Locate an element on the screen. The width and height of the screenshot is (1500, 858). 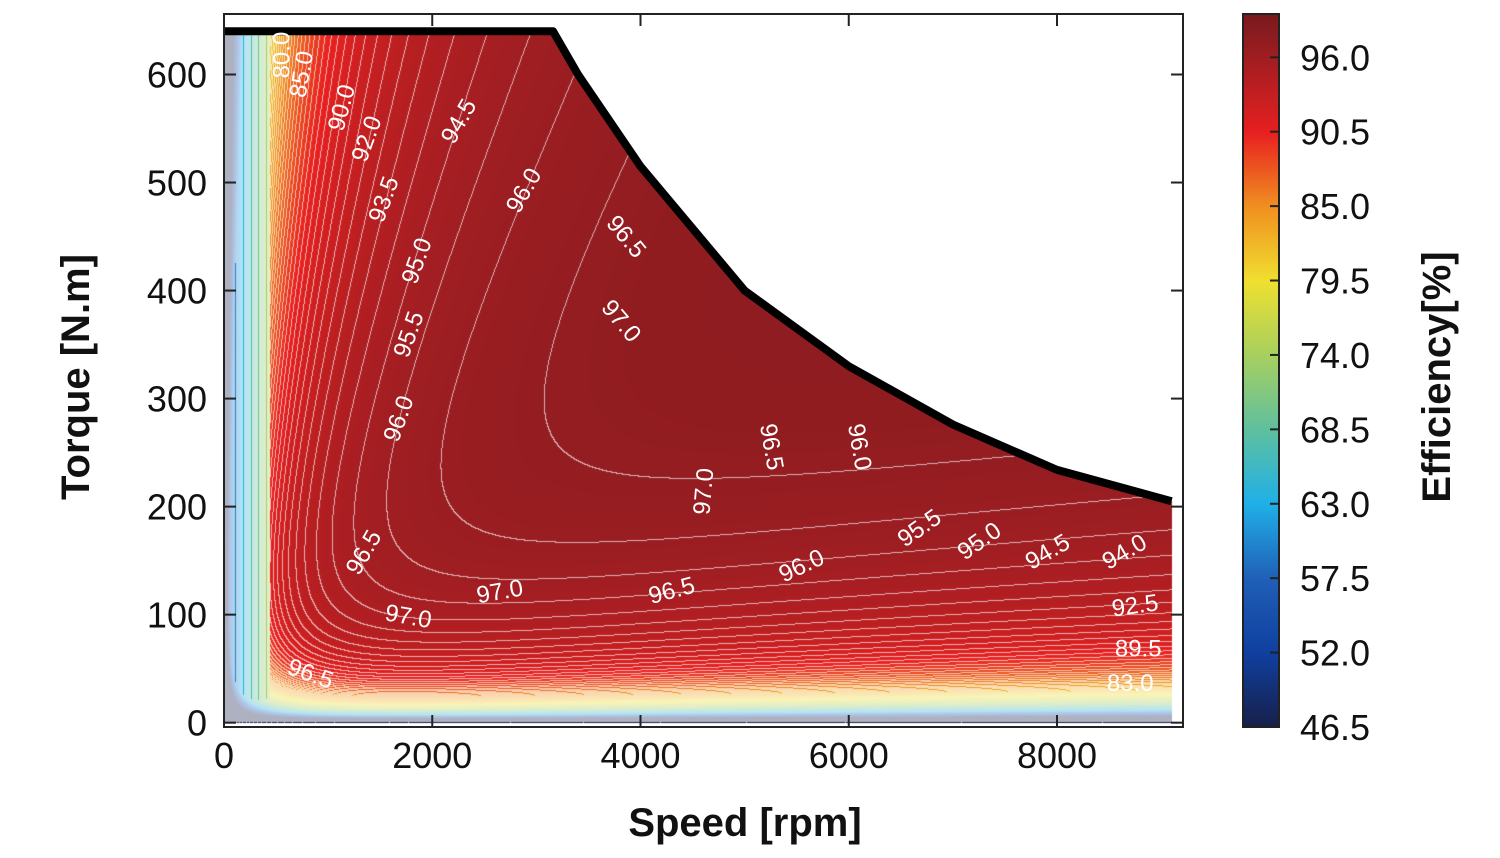
y-axis-label: Torque [N.m] is located at coordinates (76, 377).